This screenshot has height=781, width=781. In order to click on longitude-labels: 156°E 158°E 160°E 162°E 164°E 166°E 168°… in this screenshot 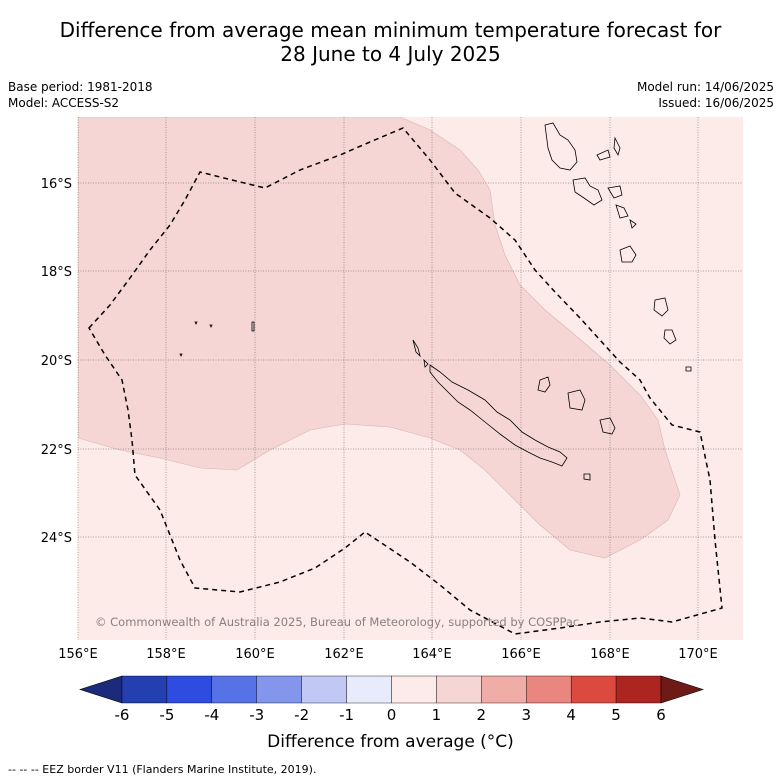, I will do `click(388, 654)`.